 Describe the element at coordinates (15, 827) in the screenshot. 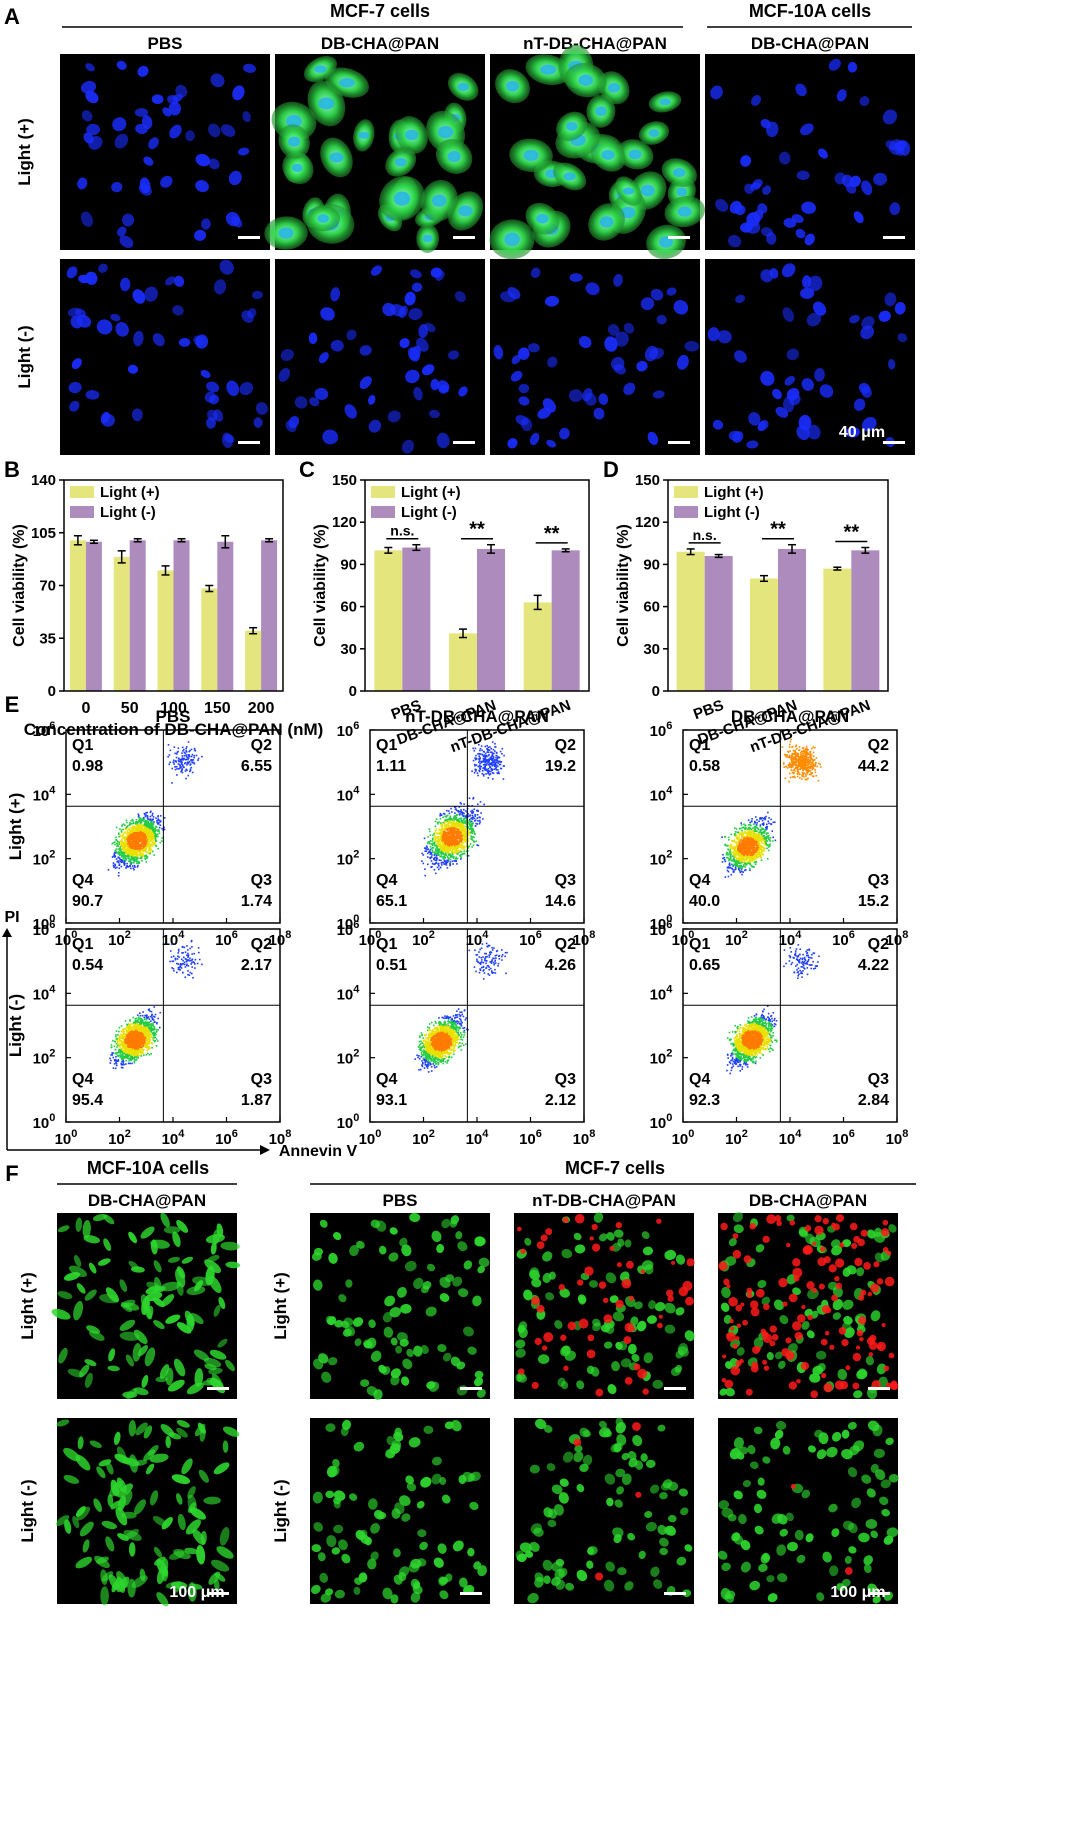

I see `panel-e-row-label: Light (+)` at that location.